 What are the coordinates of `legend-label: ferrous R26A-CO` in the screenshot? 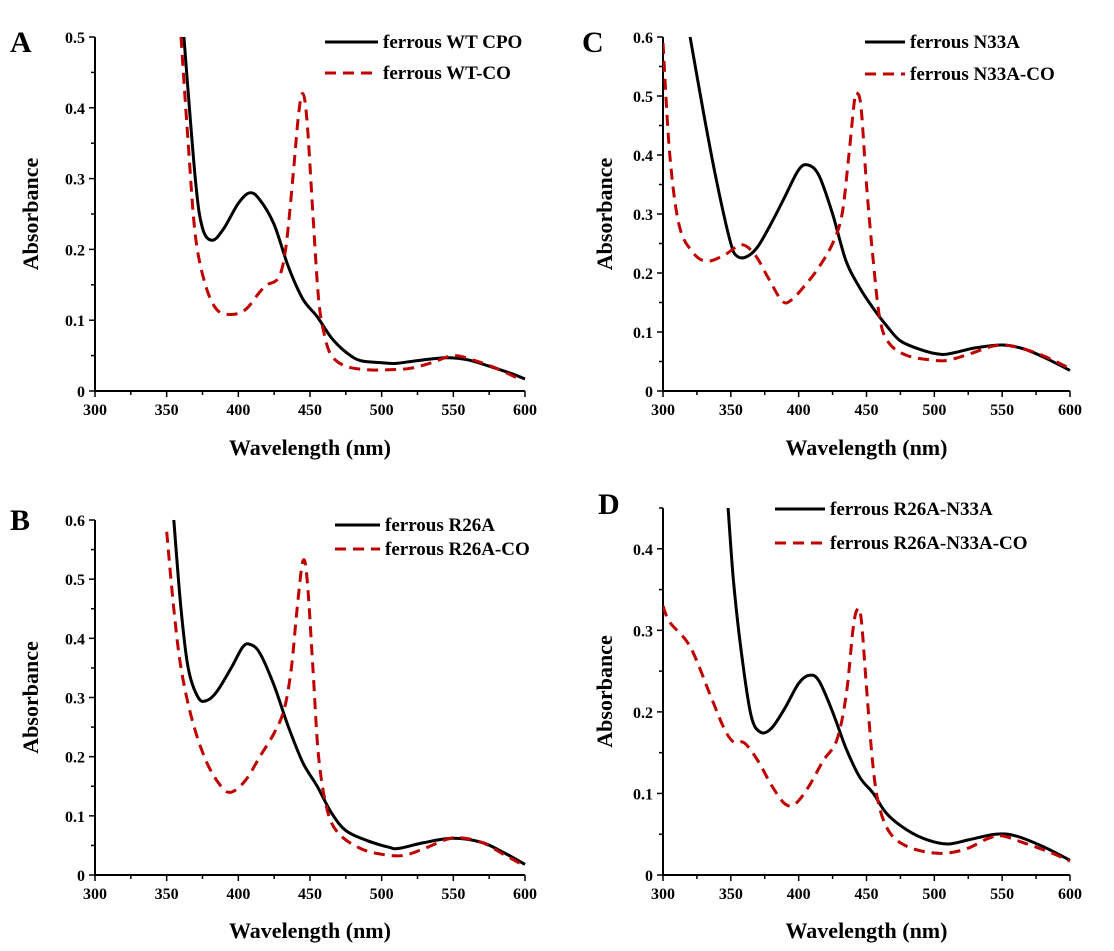 It's located at (457, 549).